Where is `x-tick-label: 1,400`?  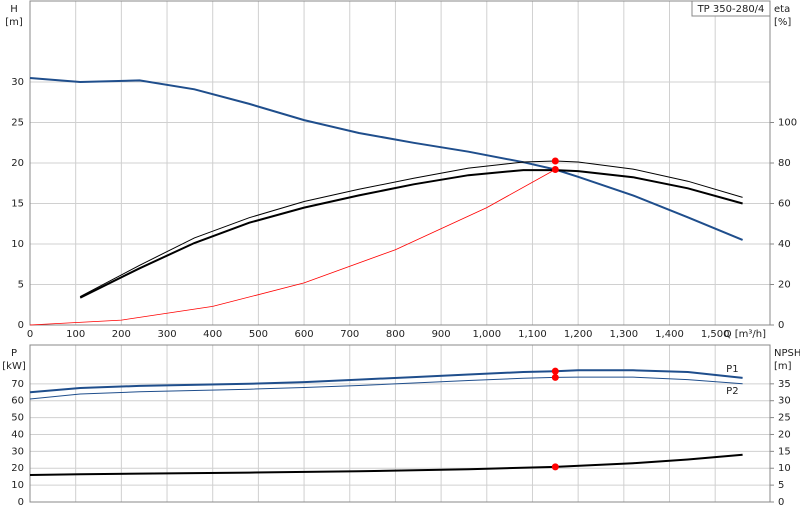 x-tick-label: 1,400 is located at coordinates (669, 334).